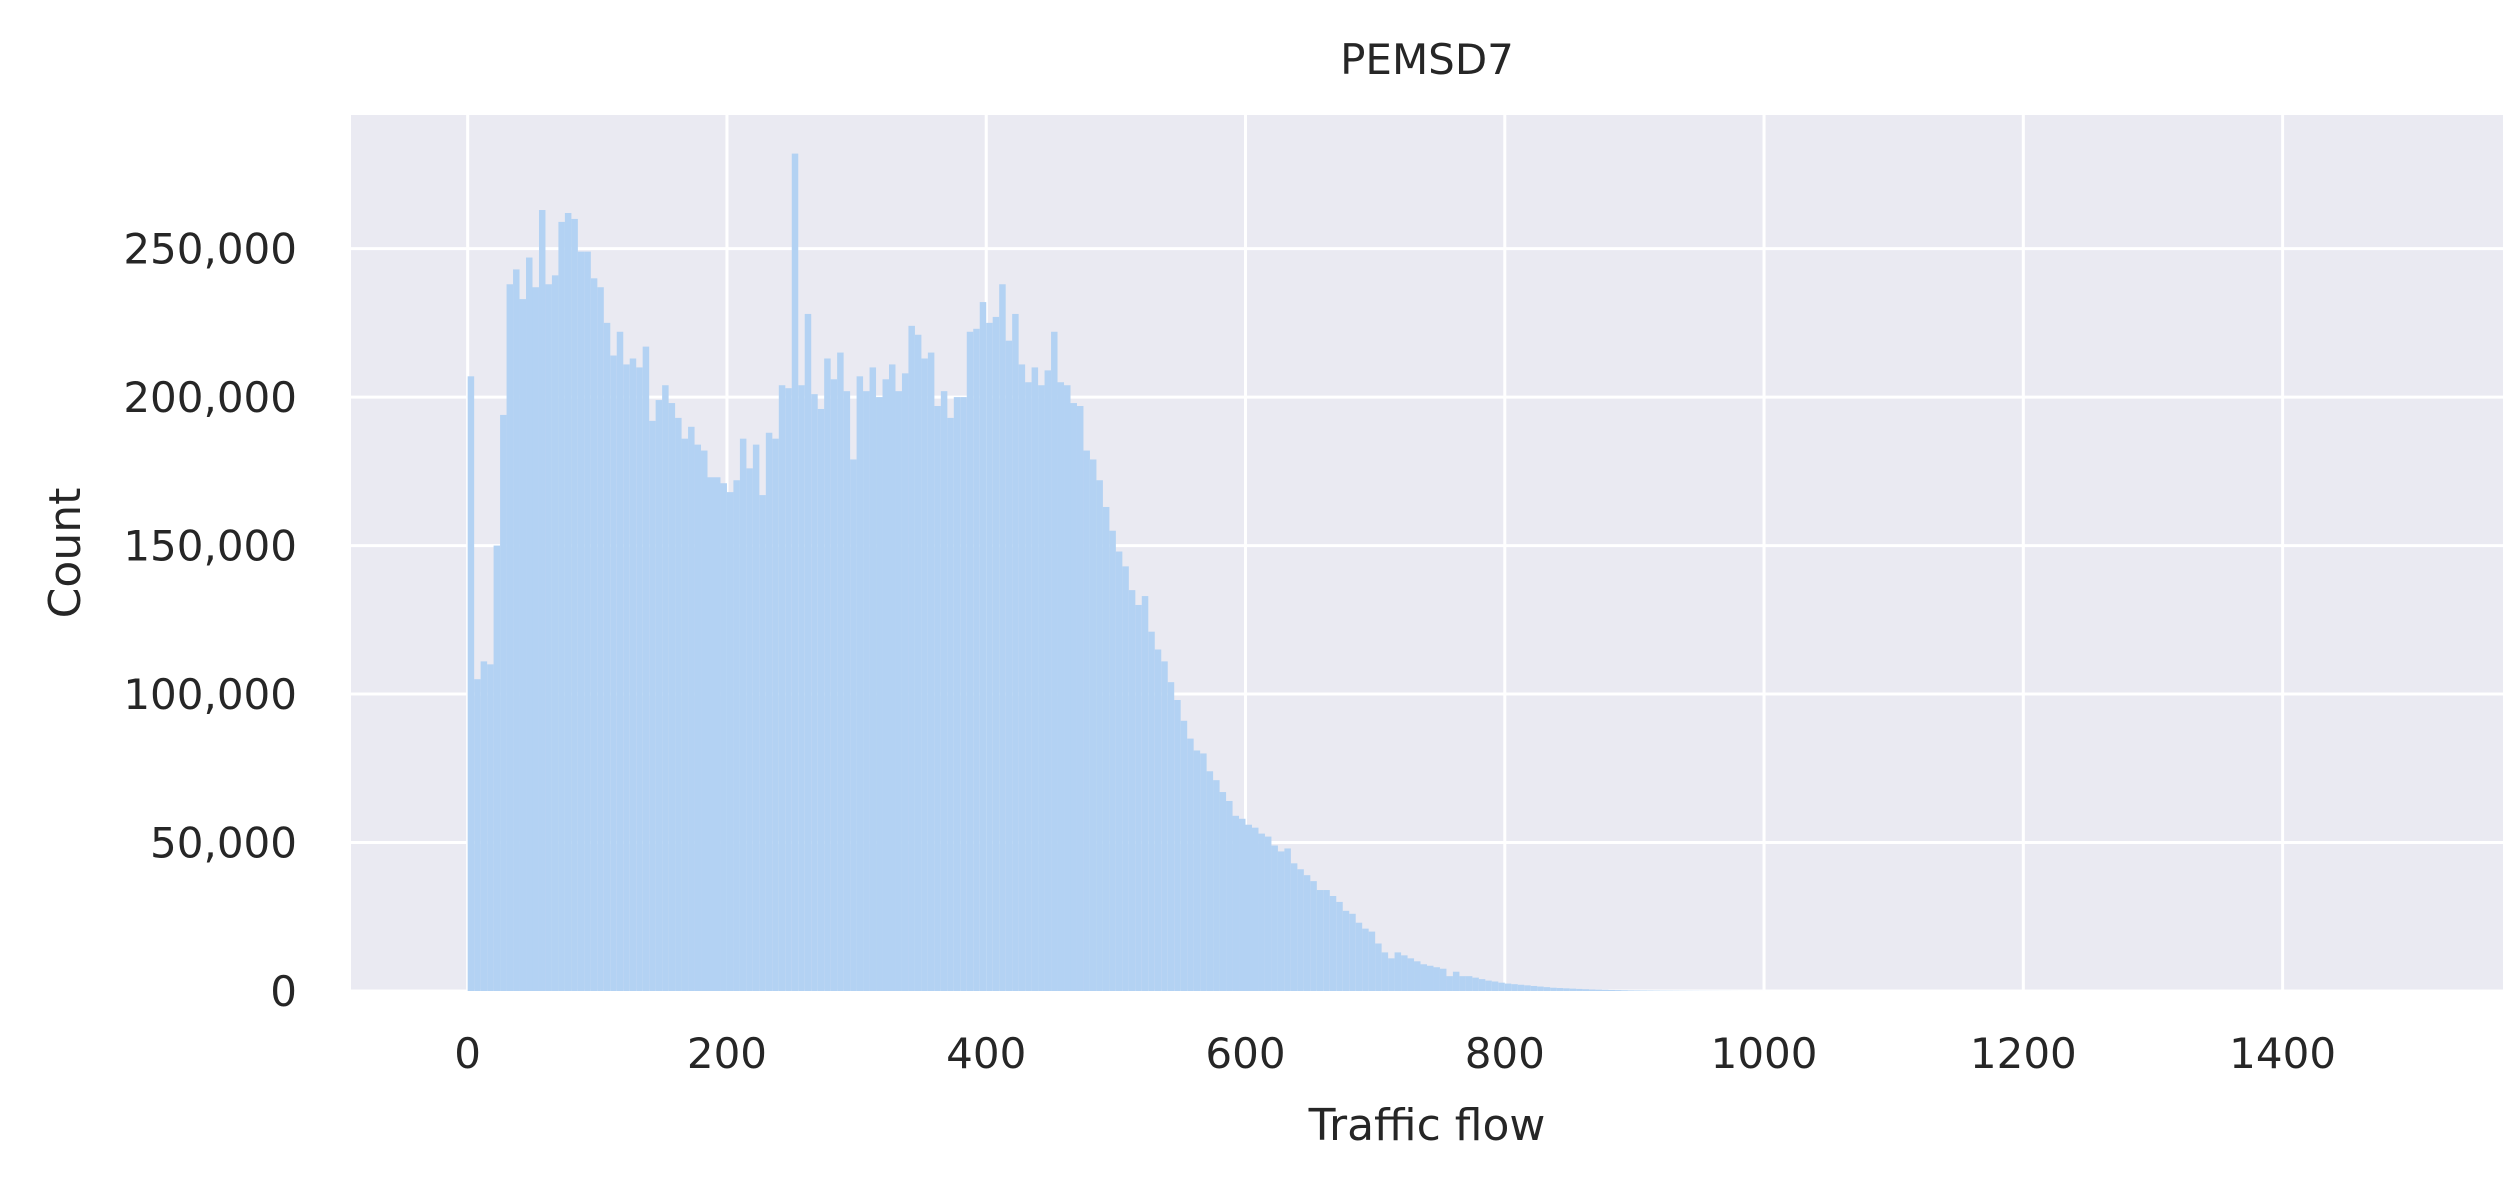  Describe the element at coordinates (2023, 1053) in the screenshot. I see `x-tick-label: 1200` at that location.